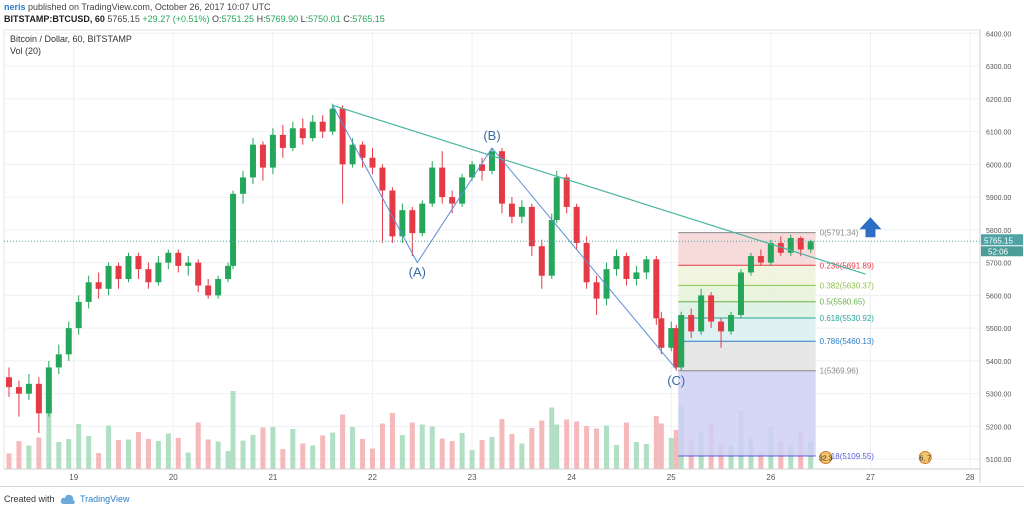 The height and width of the screenshot is (512, 1024). Describe the element at coordinates (571, 477) in the screenshot. I see `x-tick-label: 24` at that location.